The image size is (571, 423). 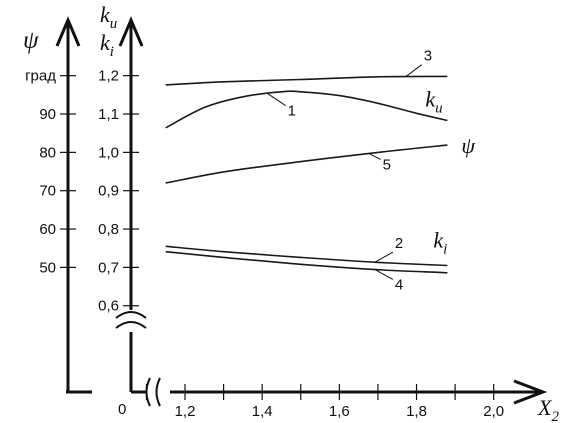 I want to click on x-tick-label: 1,8, so click(x=416, y=411).